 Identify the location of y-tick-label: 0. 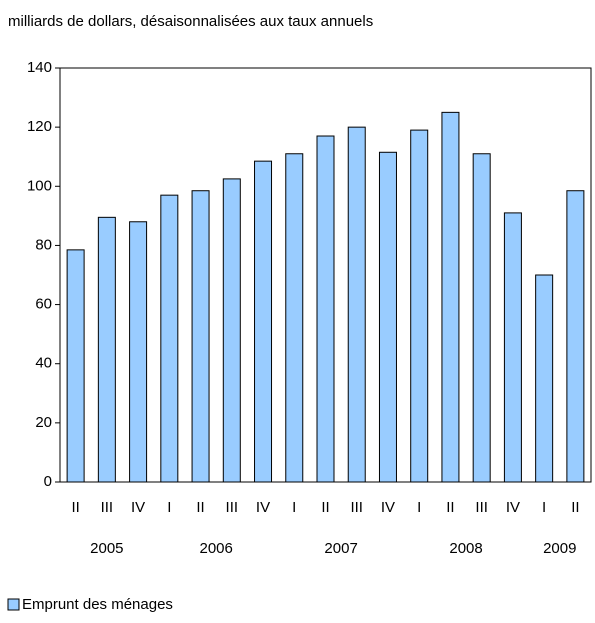
(48, 481).